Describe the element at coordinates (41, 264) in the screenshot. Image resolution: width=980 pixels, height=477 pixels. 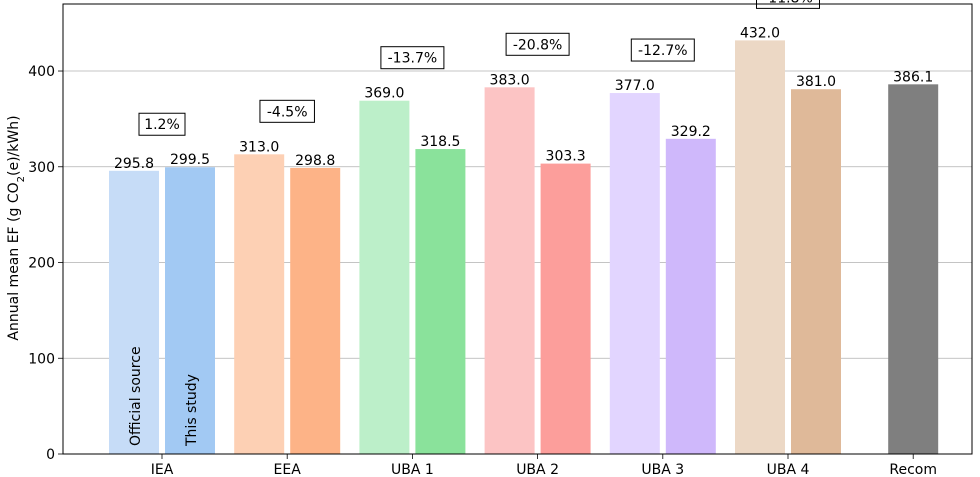
I see `y-tick-label-200: 200` at that location.